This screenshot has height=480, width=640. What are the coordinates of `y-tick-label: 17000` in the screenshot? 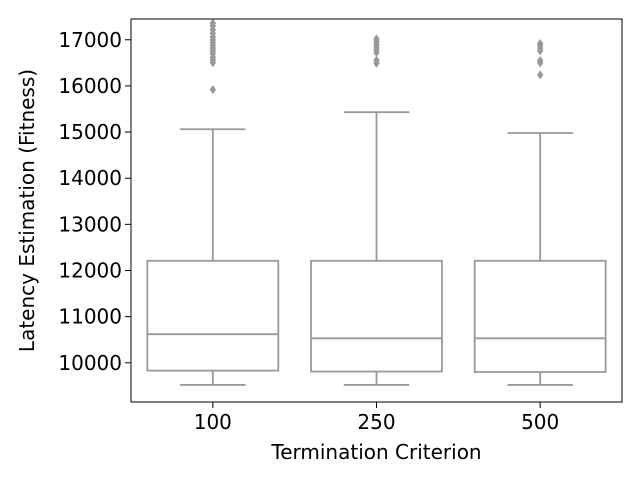 It's located at (90, 40).